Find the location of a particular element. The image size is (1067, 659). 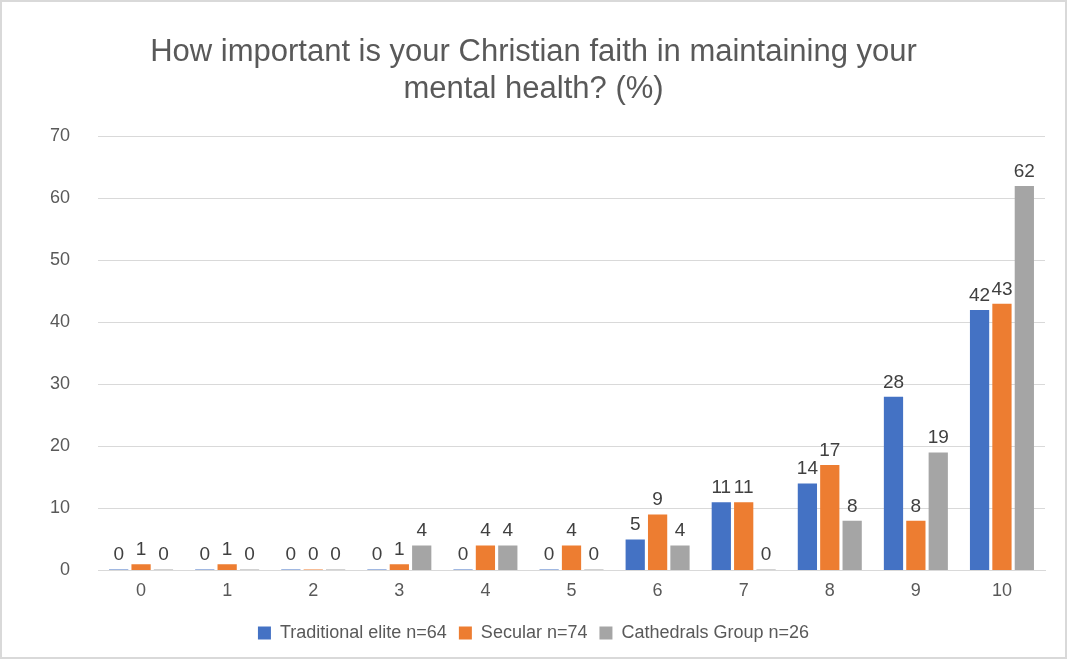

y-tick-label: 0 is located at coordinates (65, 569).